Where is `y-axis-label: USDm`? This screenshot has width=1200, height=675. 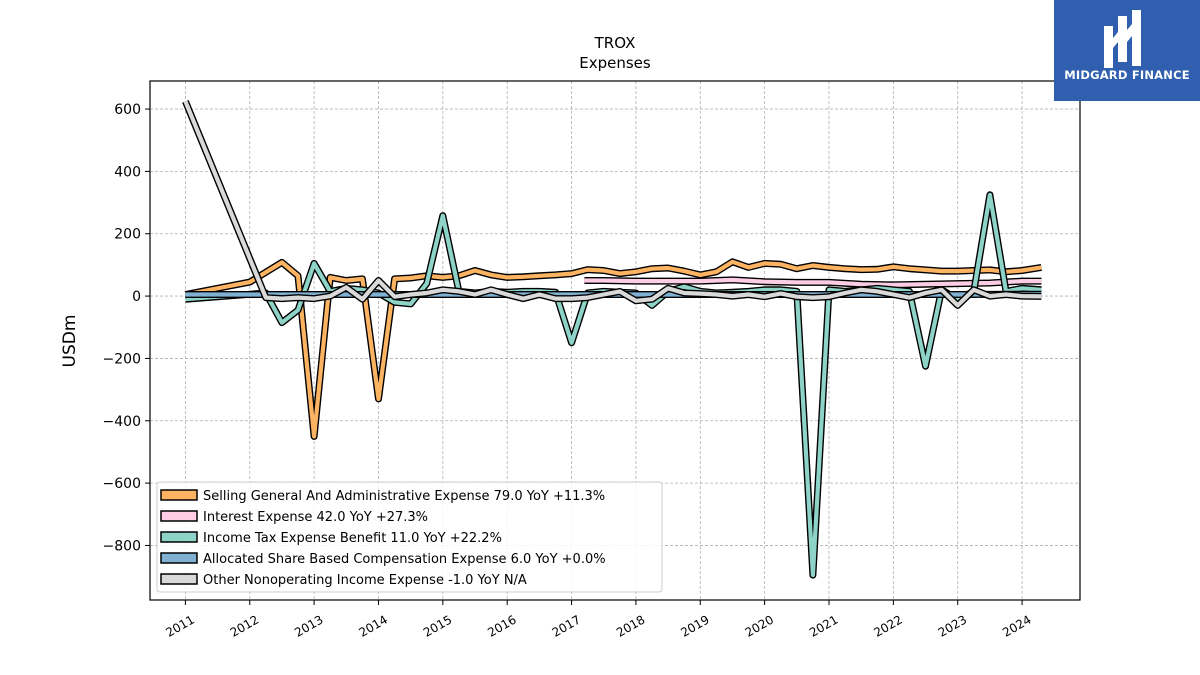
y-axis-label: USDm is located at coordinates (70, 341).